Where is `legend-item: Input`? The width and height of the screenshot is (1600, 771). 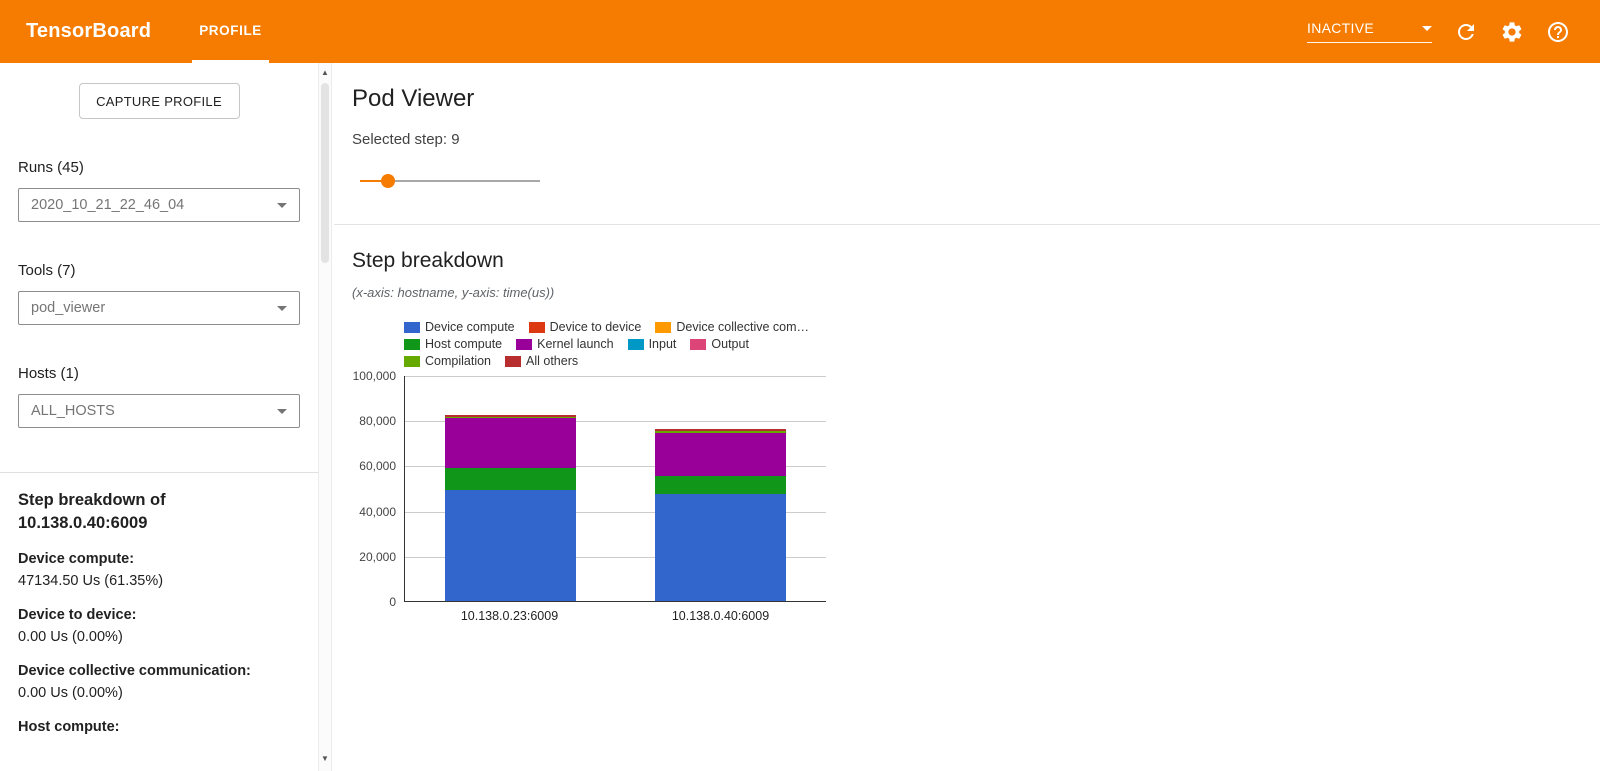
legend-item: Input is located at coordinates (652, 344).